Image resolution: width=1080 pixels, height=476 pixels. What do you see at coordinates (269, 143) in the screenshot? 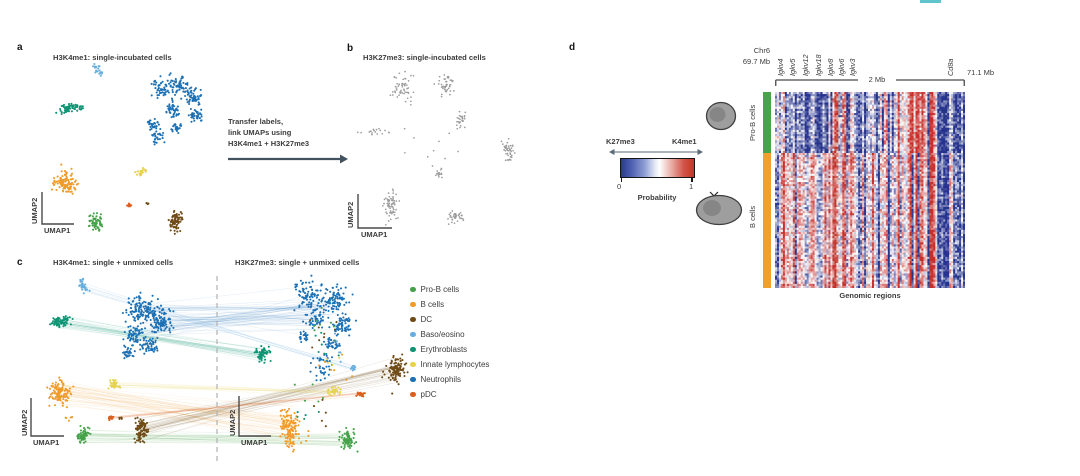
I see `transfer-annotation-line3: H3K4me1 + H3K27me3` at bounding box center [269, 143].